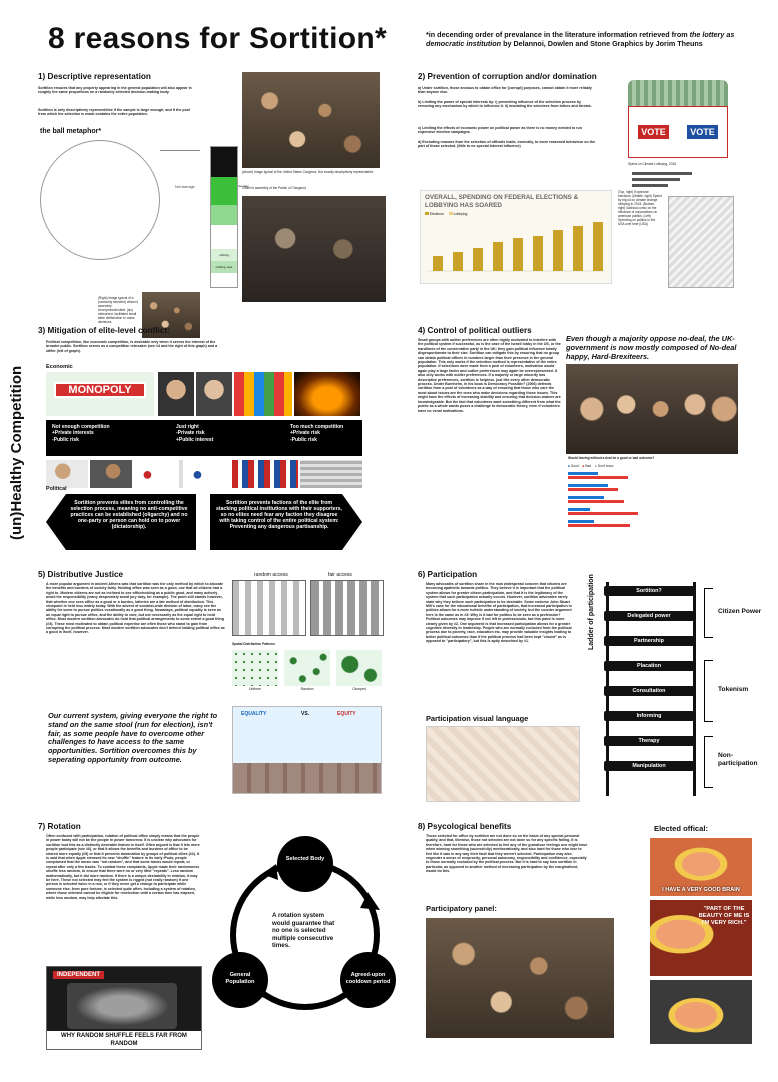 The height and width of the screenshot is (1082, 778). Describe the element at coordinates (296, 1026) in the screenshot. I see `arrow-label-eligible: Eligible for re-selection` at that location.